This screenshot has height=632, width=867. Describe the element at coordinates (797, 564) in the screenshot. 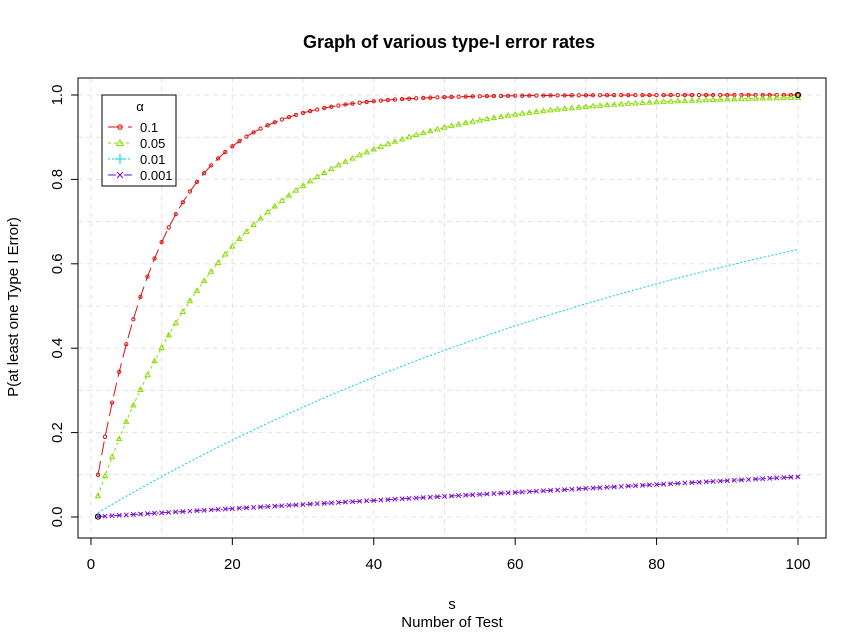

I see `x-tick-label: 100` at that location.